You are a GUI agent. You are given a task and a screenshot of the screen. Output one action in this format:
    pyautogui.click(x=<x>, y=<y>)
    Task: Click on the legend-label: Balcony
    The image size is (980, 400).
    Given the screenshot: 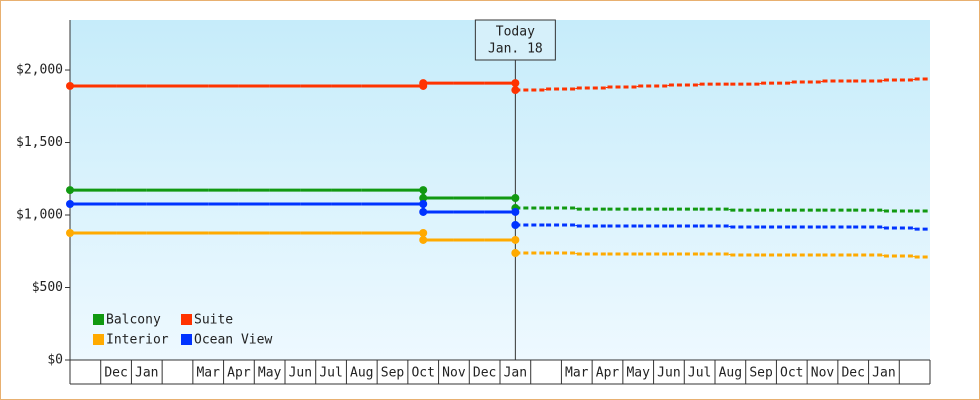 What is the action you would take?
    pyautogui.click(x=133, y=320)
    